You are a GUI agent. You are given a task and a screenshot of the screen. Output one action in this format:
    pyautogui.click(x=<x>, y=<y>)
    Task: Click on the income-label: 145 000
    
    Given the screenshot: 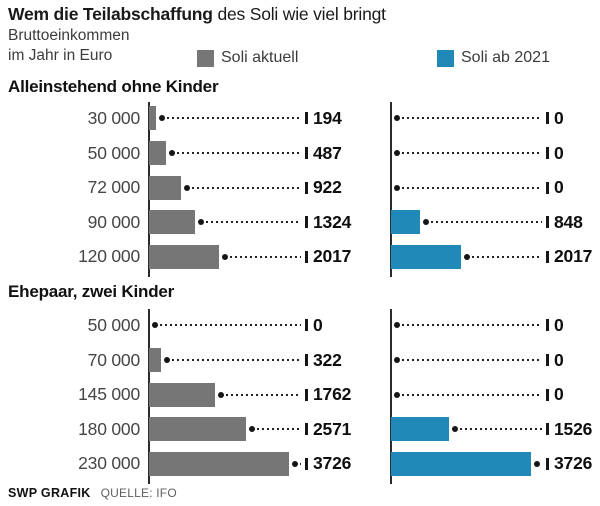 What is the action you would take?
    pyautogui.click(x=109, y=394)
    